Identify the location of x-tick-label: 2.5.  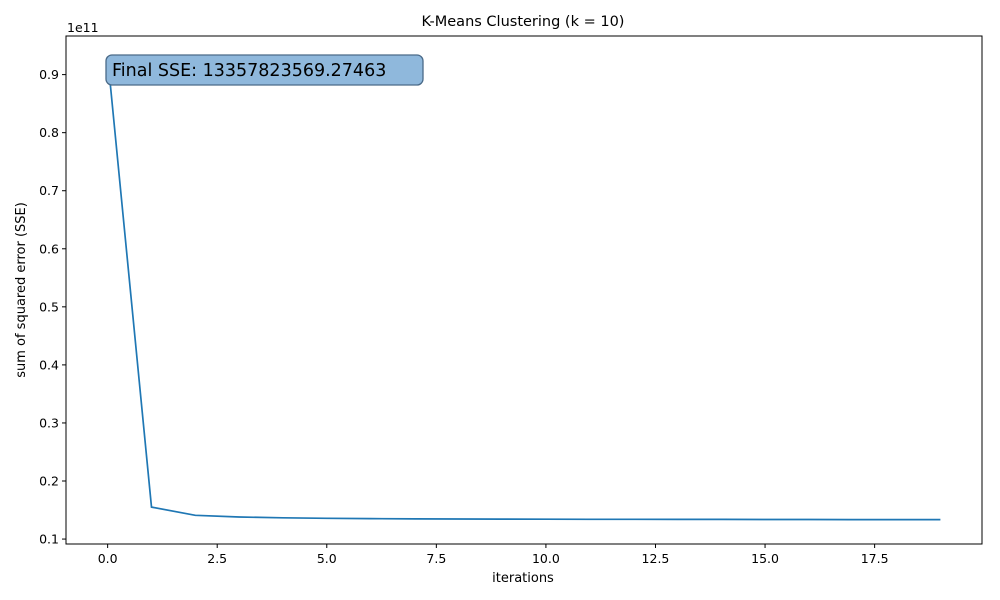
(217, 558).